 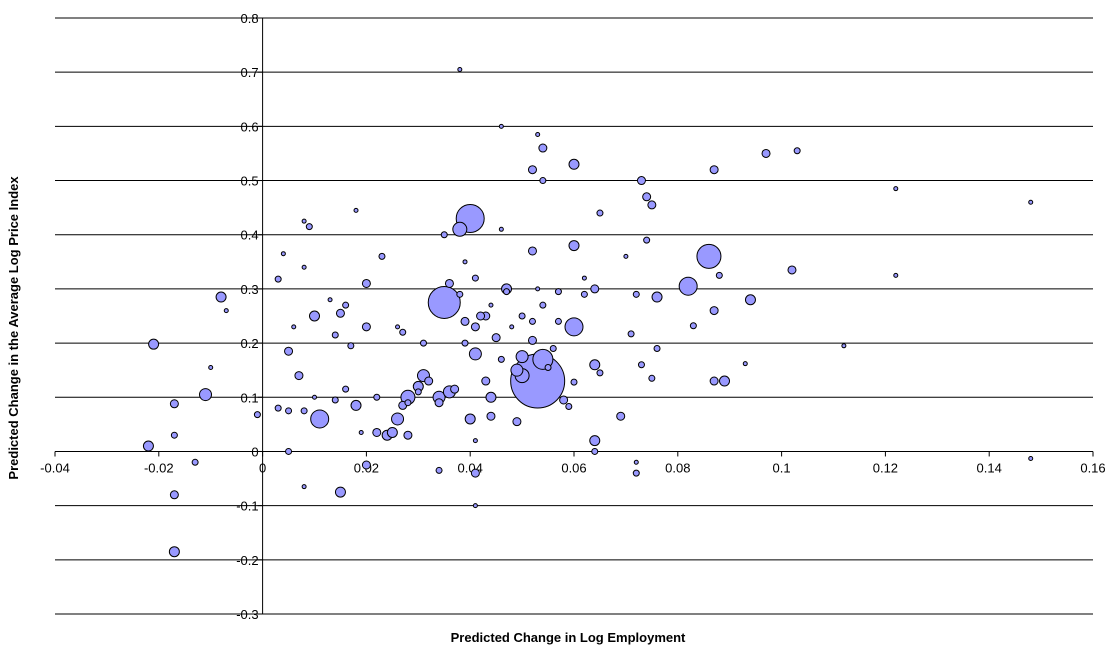 I want to click on x-tick-label: 0.06, so click(x=573, y=467).